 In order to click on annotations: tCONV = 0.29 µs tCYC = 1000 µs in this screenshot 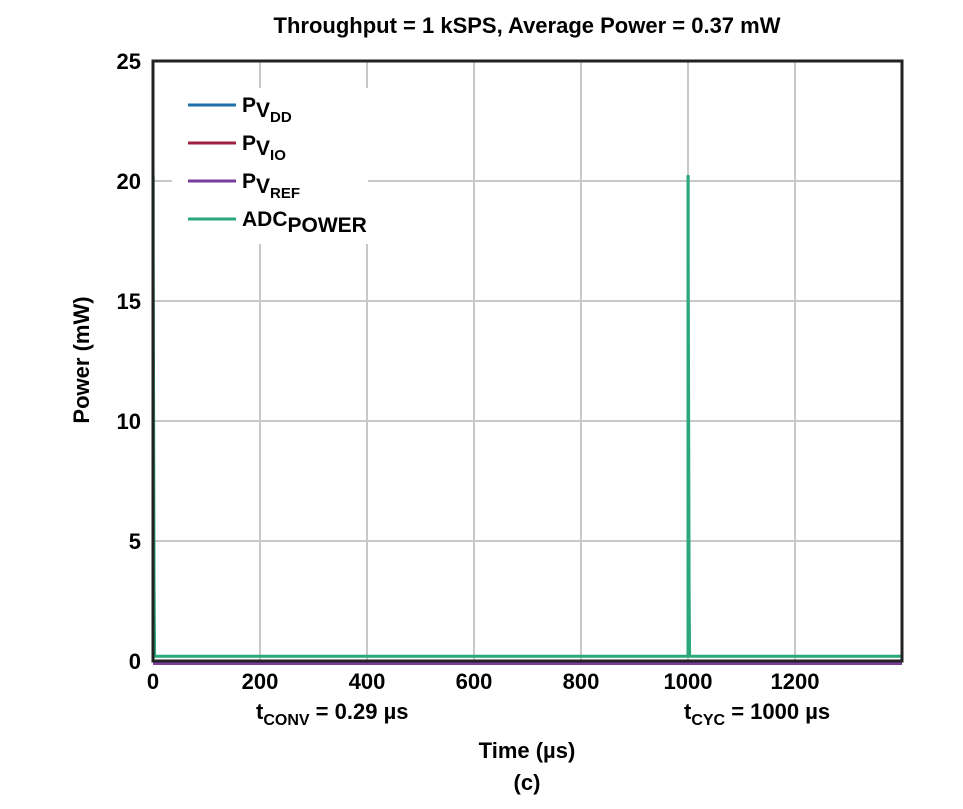, I will do `click(543, 714)`.